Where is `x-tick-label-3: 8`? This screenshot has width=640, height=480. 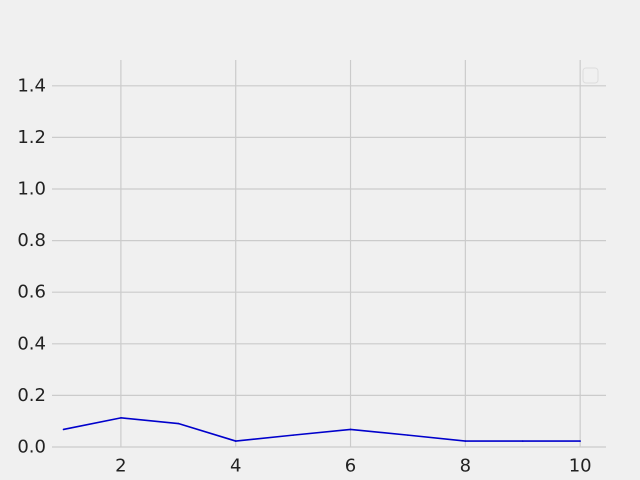
x-tick-label-3: 8 is located at coordinates (465, 466).